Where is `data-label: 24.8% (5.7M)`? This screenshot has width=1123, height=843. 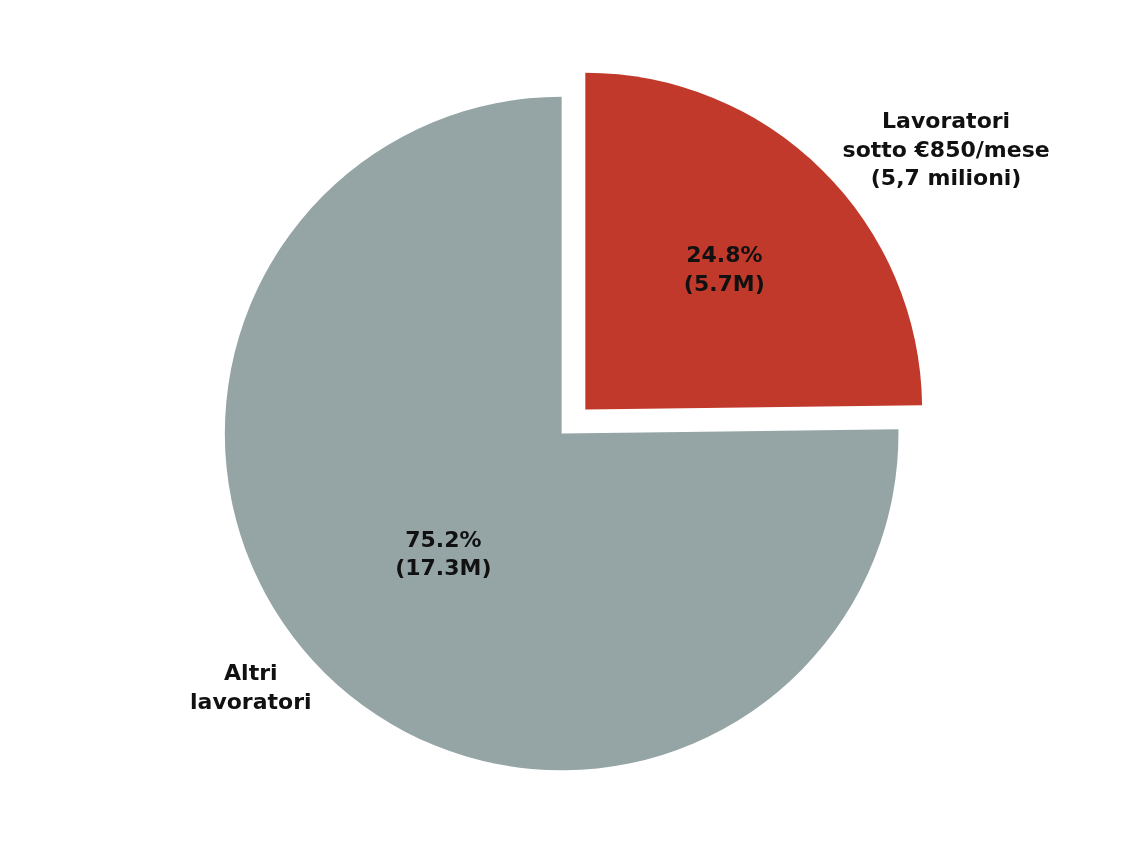
data-label: 24.8% (5.7M) is located at coordinates (724, 268).